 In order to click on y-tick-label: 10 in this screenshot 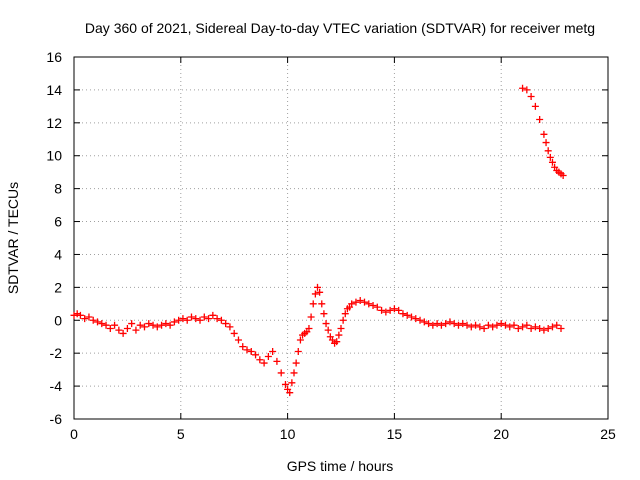, I will do `click(54, 156)`.